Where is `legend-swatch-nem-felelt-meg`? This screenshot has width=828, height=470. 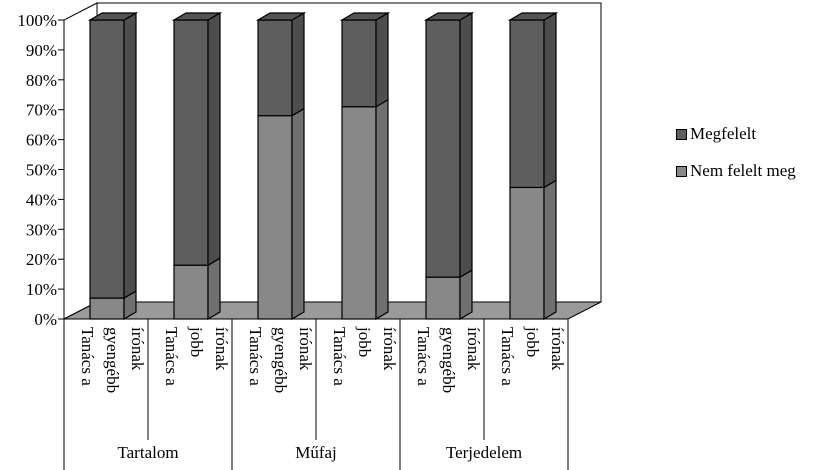
legend-swatch-nem-felelt-meg is located at coordinates (681, 171).